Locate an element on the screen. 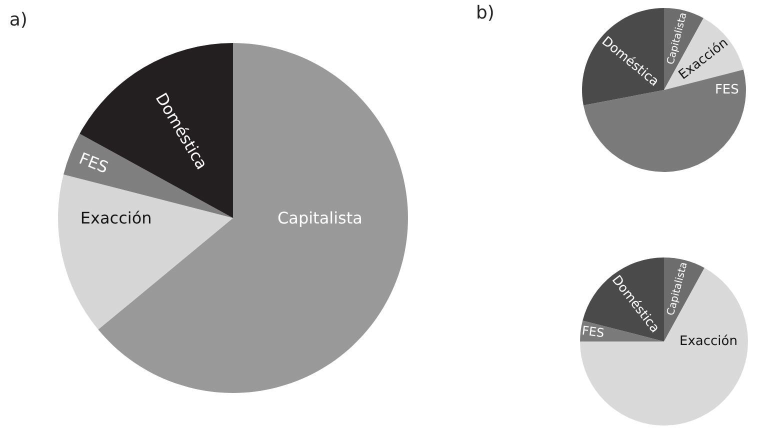 The height and width of the screenshot is (436, 768). chart-title: b) is located at coordinates (485, 13).